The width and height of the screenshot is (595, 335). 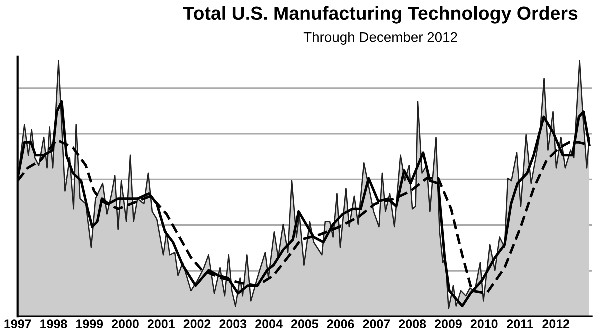 I want to click on chart-subtitle: Through December 2012, so click(x=381, y=38).